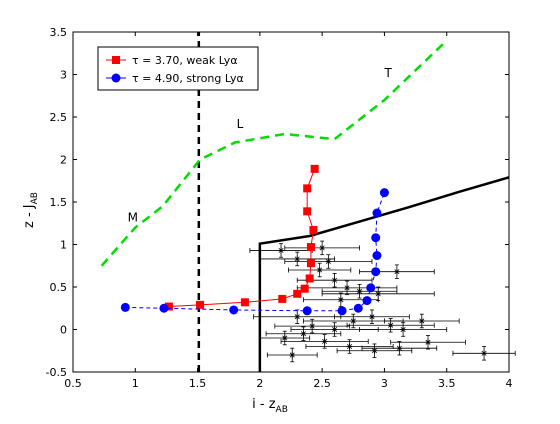  I want to click on y-tick-label: 2.5, so click(59, 117).